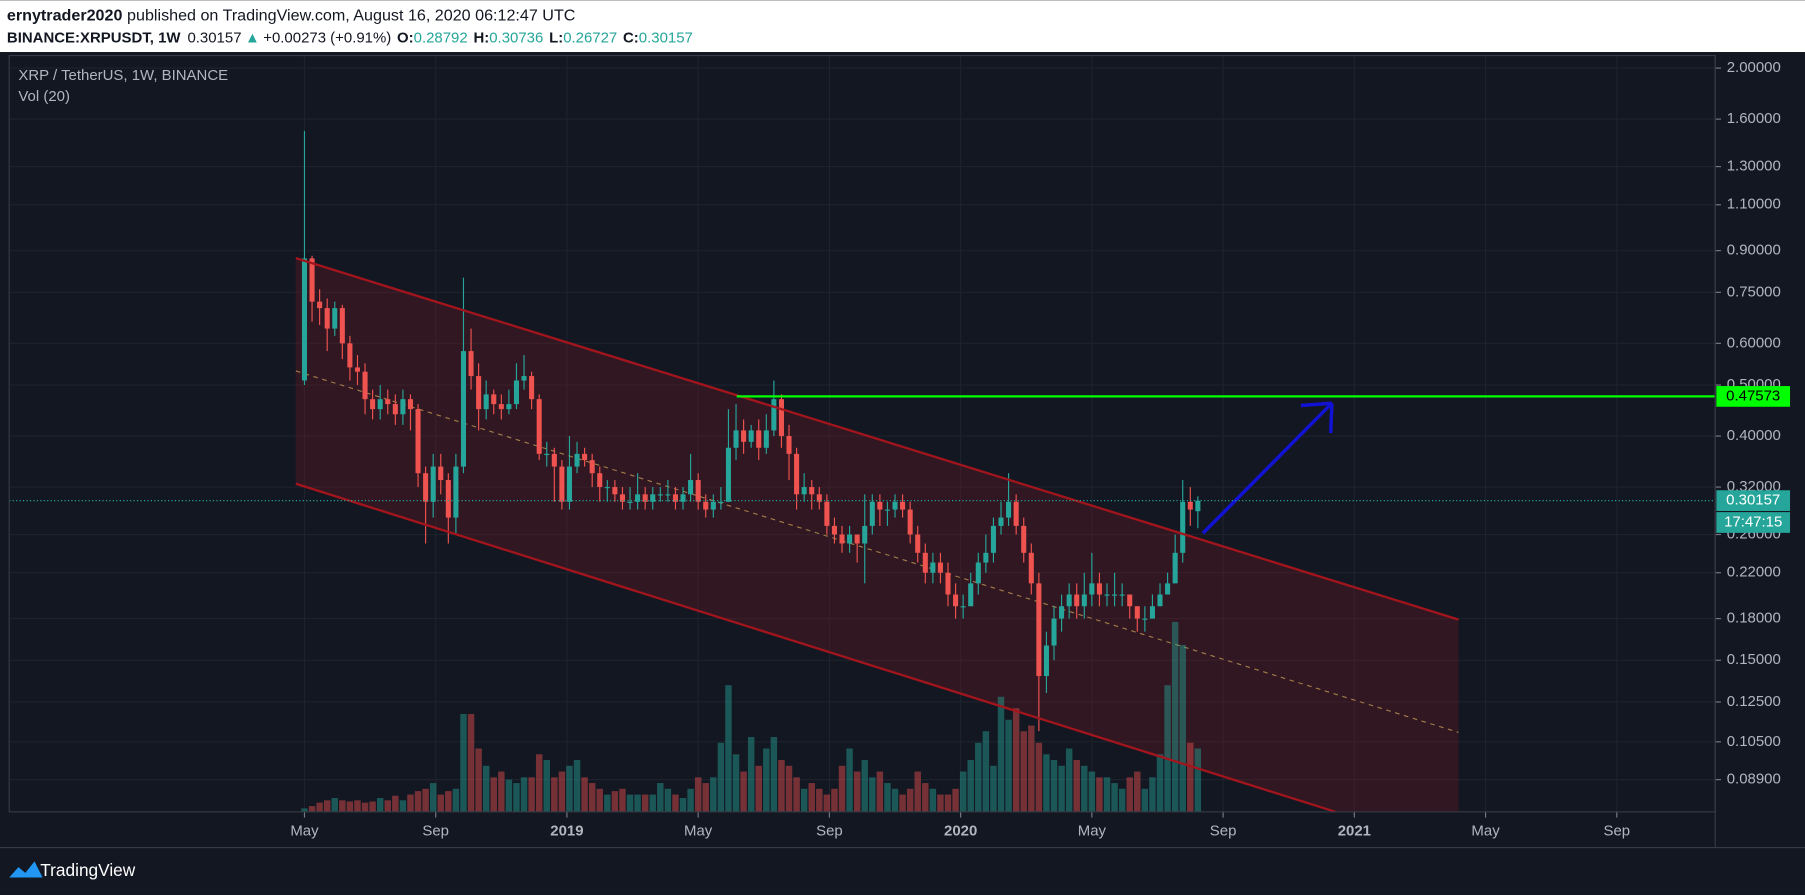 The image size is (1805, 895). Describe the element at coordinates (1754, 166) in the screenshot. I see `y-tick-label: 1.30000` at that location.